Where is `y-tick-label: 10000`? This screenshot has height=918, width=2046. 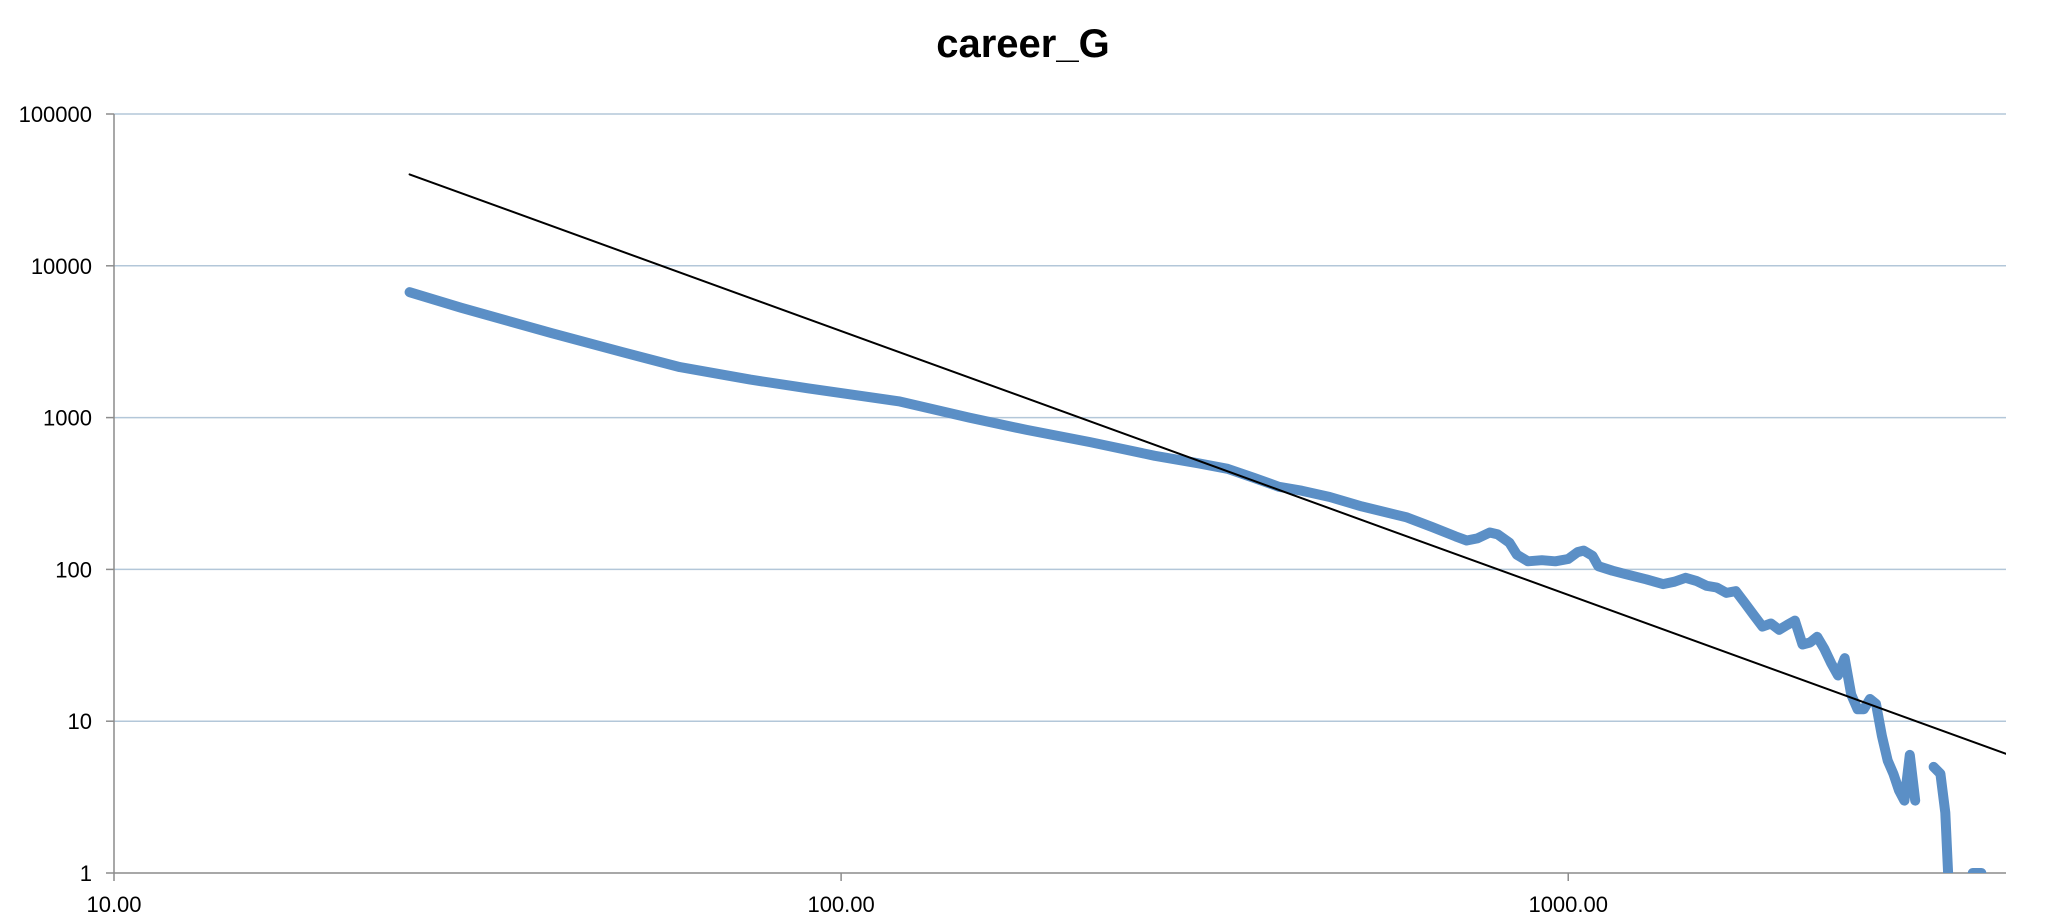
y-tick-label: 10000 is located at coordinates (61, 266).